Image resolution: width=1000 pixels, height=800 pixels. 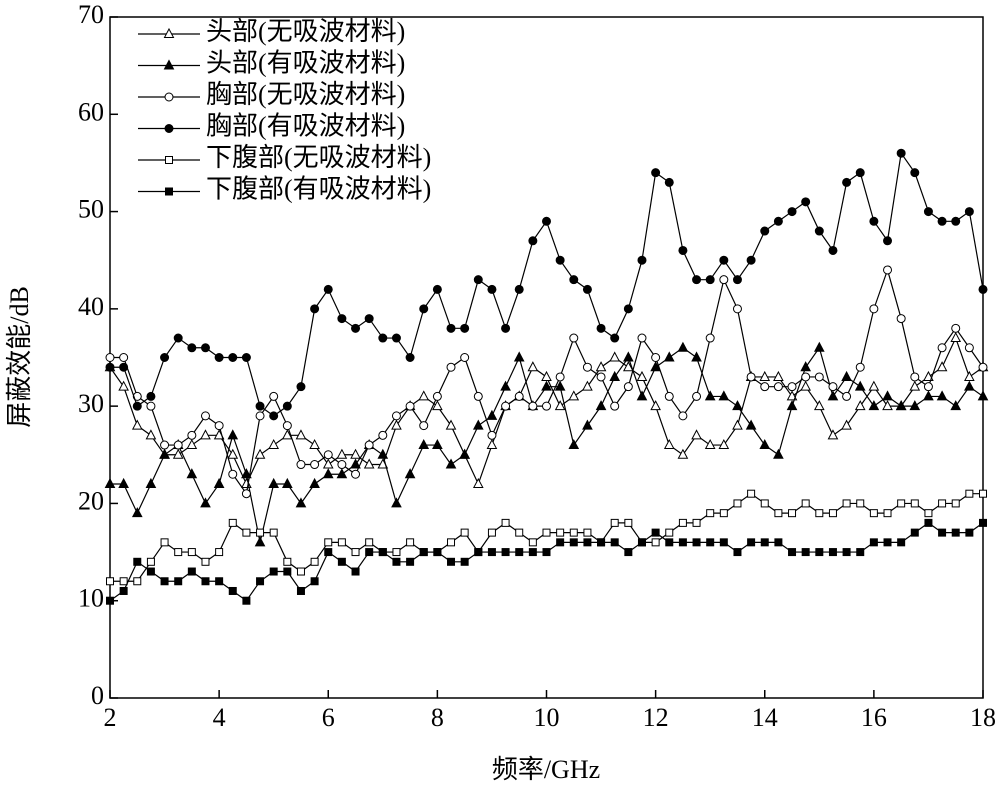 I want to click on x-tick-label: 18, so click(x=983, y=717).